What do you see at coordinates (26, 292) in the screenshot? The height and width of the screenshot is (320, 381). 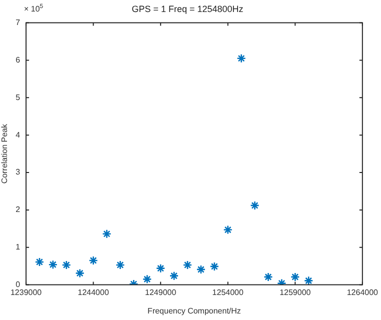 I see `x-tick-label: 1239000` at bounding box center [26, 292].